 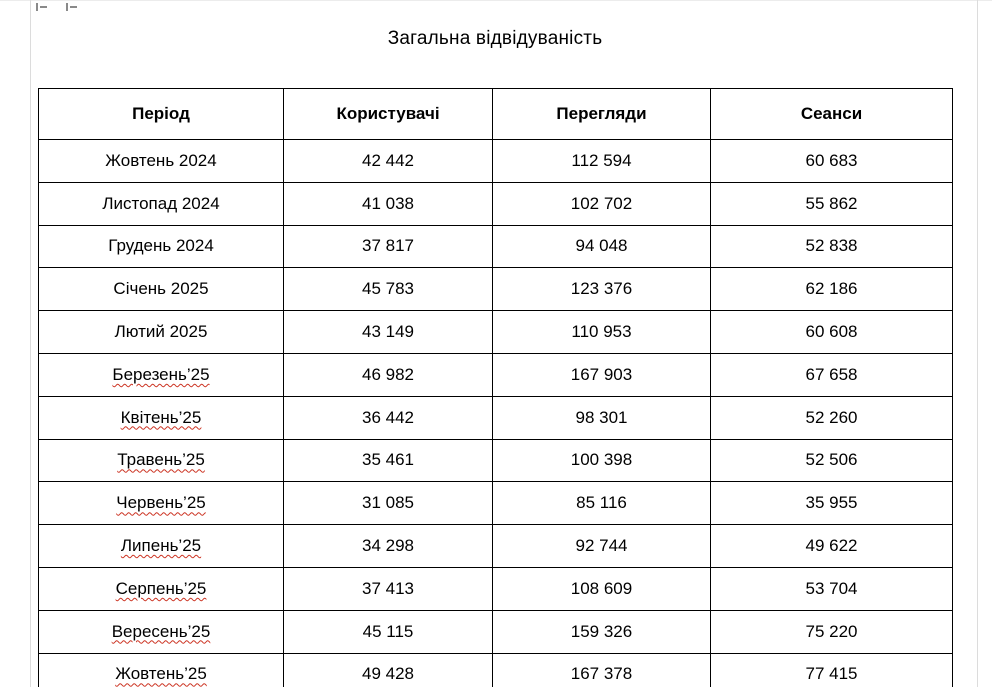 I want to click on value-text: 98 301, so click(x=601, y=417).